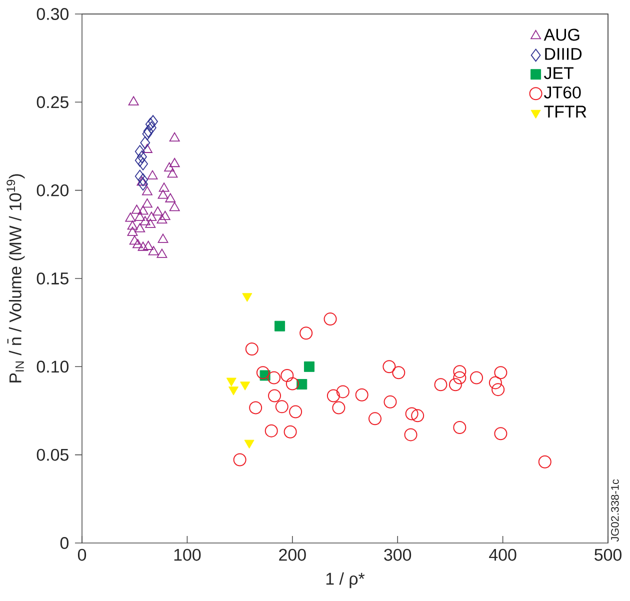 Image resolution: width=630 pixels, height=601 pixels. Describe the element at coordinates (608, 554) in the screenshot. I see `x-tick-label: 500` at that location.